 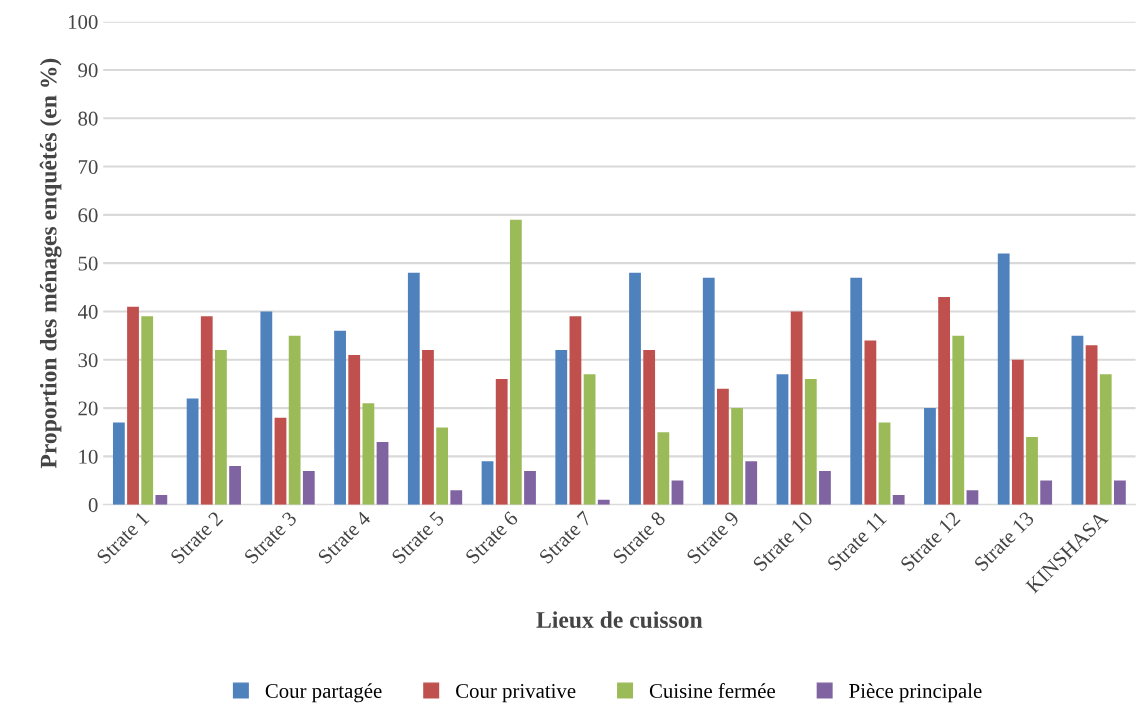 What do you see at coordinates (87, 311) in the screenshot?
I see `y-tick-label: 40` at bounding box center [87, 311].